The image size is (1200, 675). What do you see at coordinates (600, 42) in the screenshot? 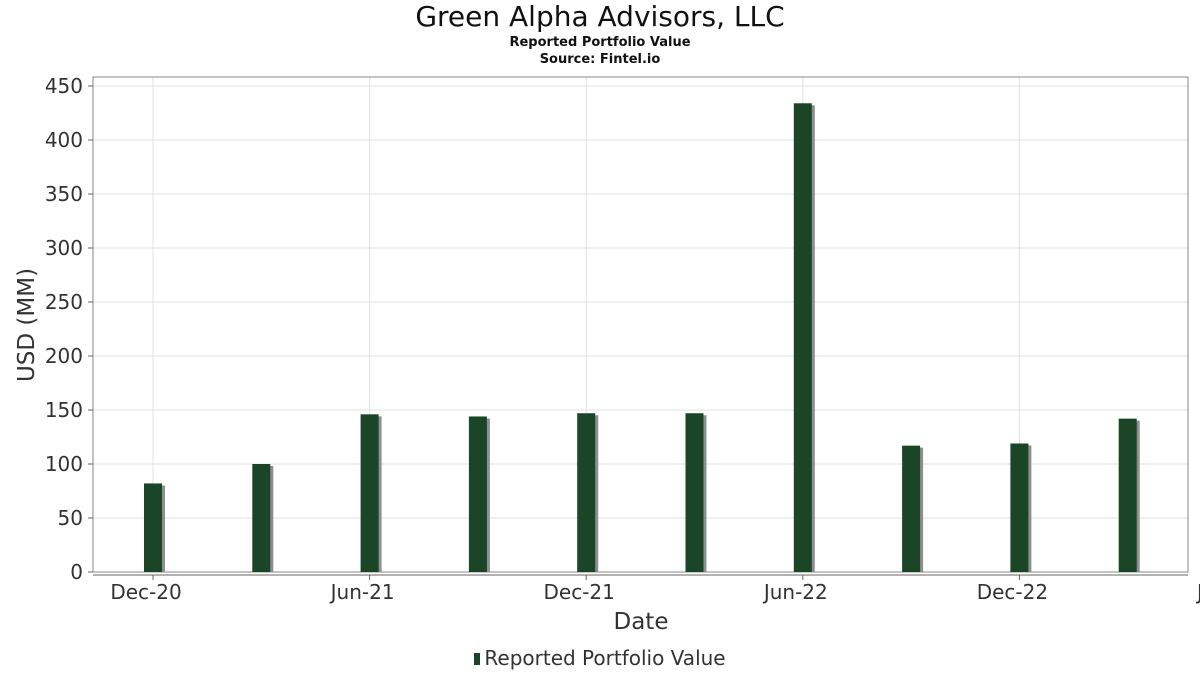
I see `chart-subtitle: Reported Portfolio Value` at bounding box center [600, 42].